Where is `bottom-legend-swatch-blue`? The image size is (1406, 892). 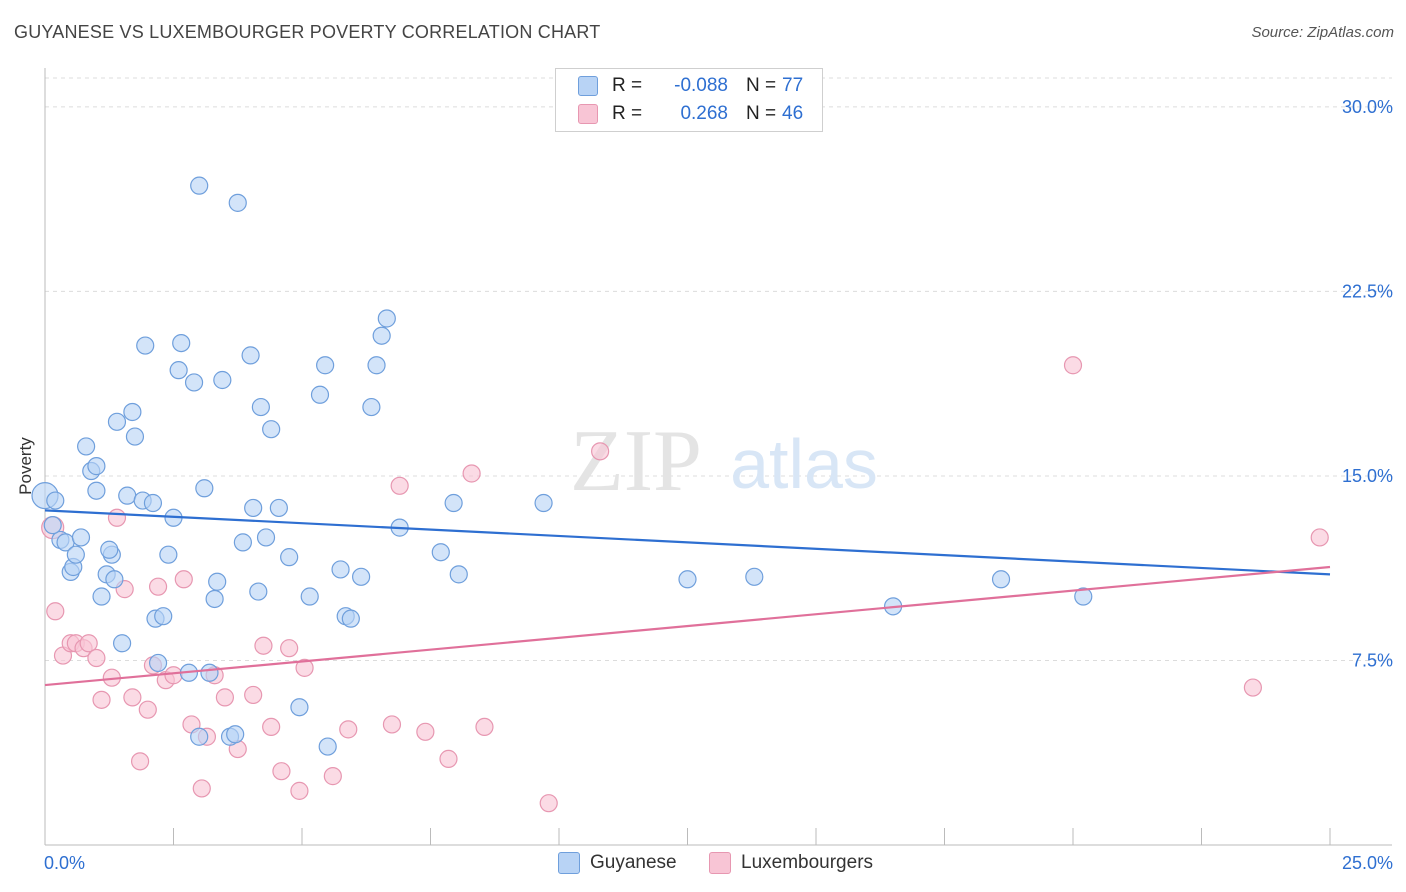 bottom-legend-swatch-blue is located at coordinates (569, 863).